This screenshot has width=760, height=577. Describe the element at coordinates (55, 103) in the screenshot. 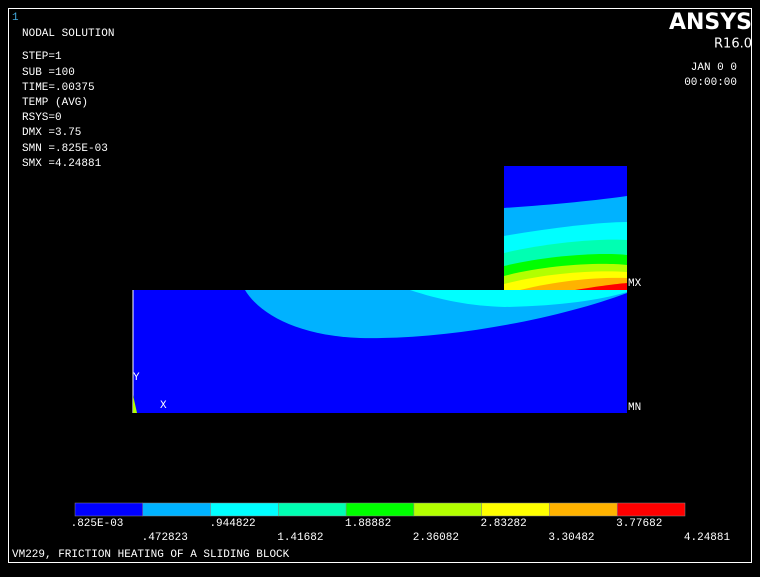

I see `info-line: TEMP (AVG)` at that location.